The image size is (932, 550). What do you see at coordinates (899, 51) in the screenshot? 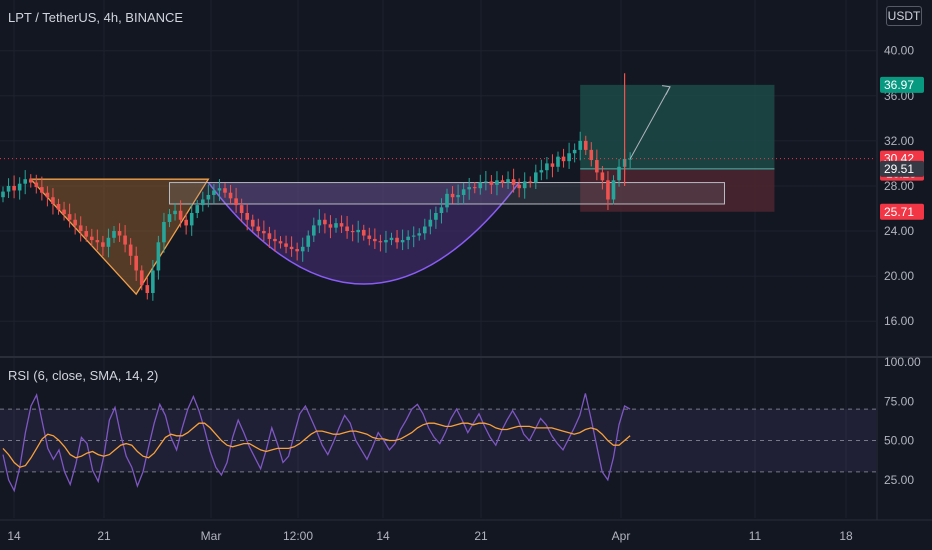
I see `price-axis-tick: 40.00` at bounding box center [899, 51].